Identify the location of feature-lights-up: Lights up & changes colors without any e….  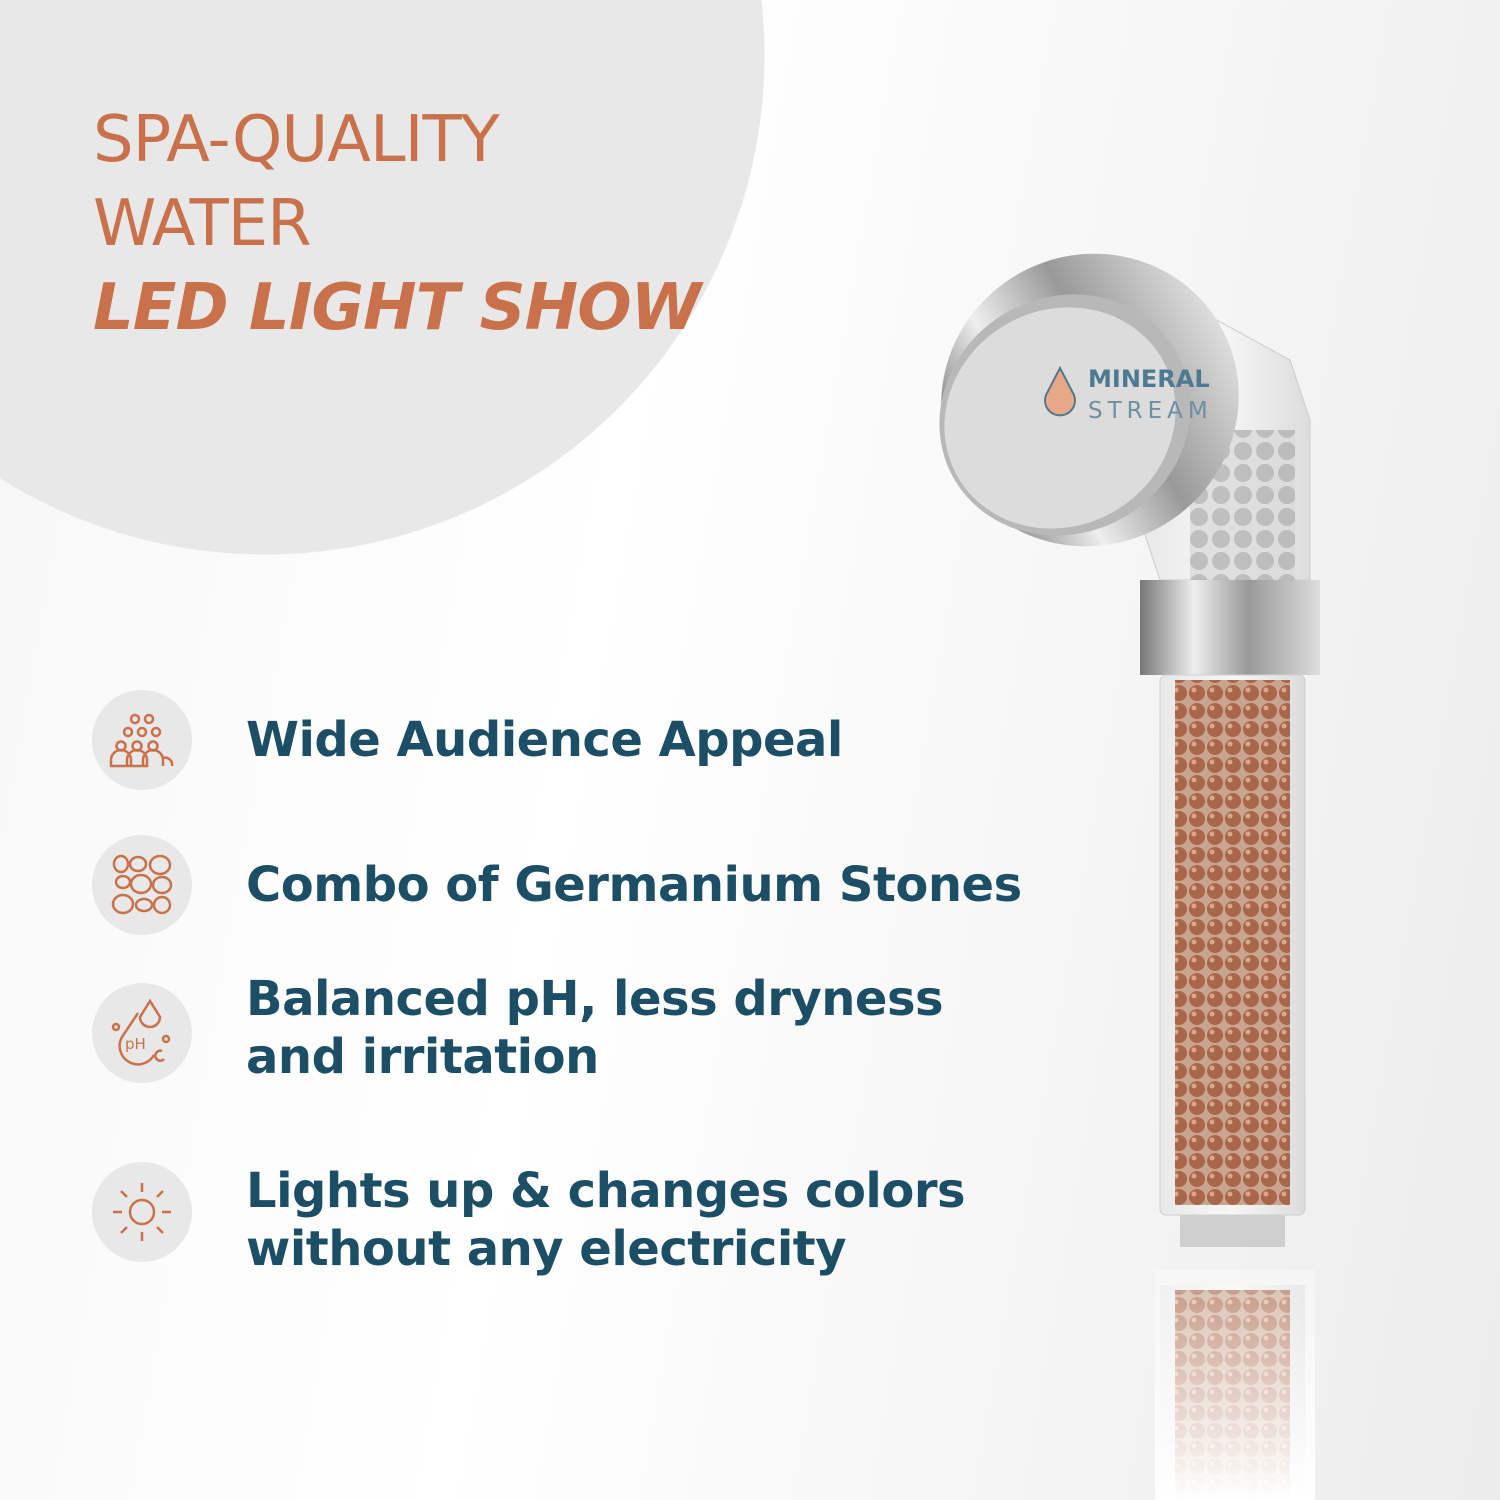
(592, 1212).